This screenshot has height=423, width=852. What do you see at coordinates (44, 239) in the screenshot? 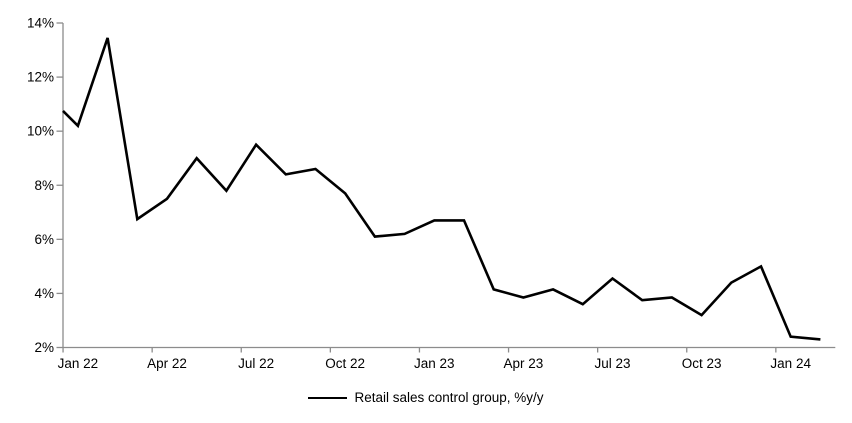
I see `y-tick-label: 6%` at bounding box center [44, 239].